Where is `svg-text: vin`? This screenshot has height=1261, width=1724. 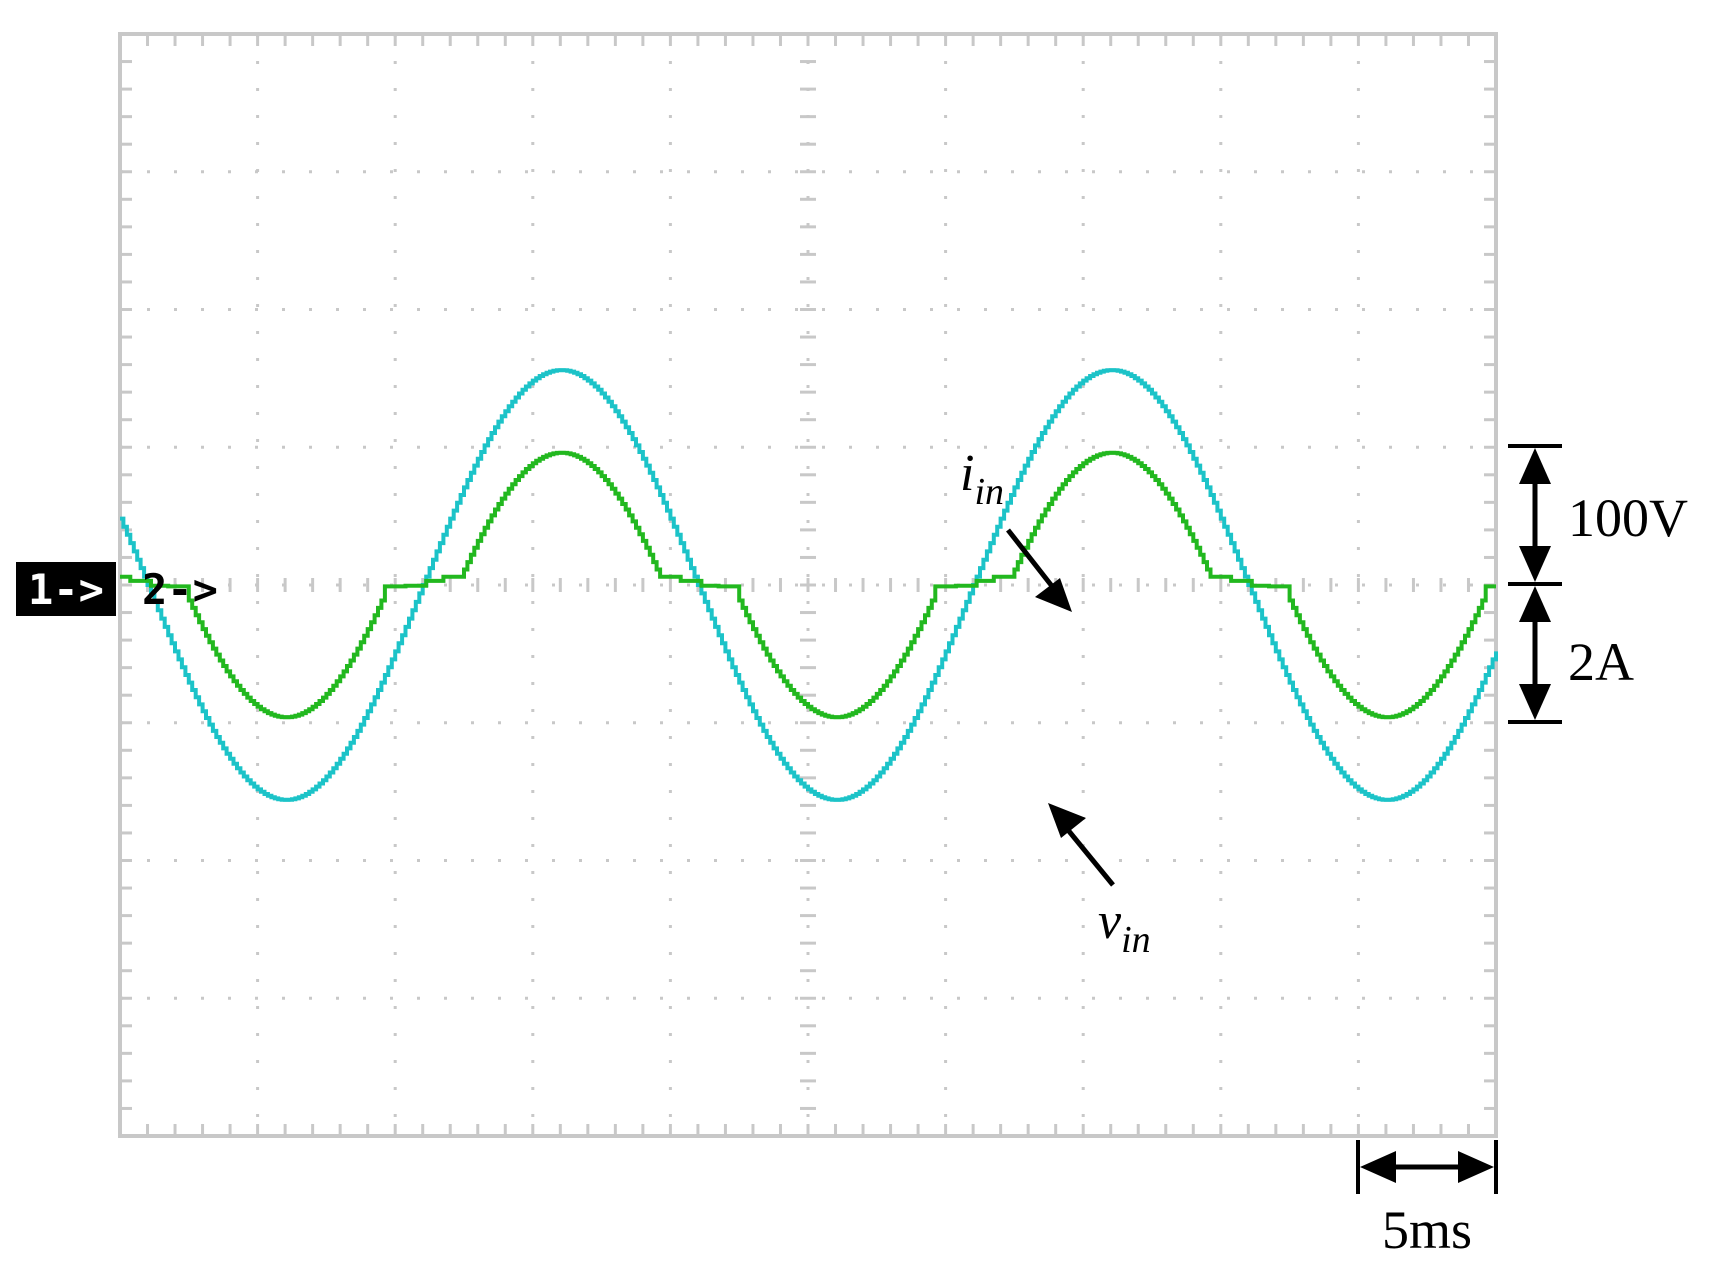 svg-text: vin is located at coordinates (1124, 927).